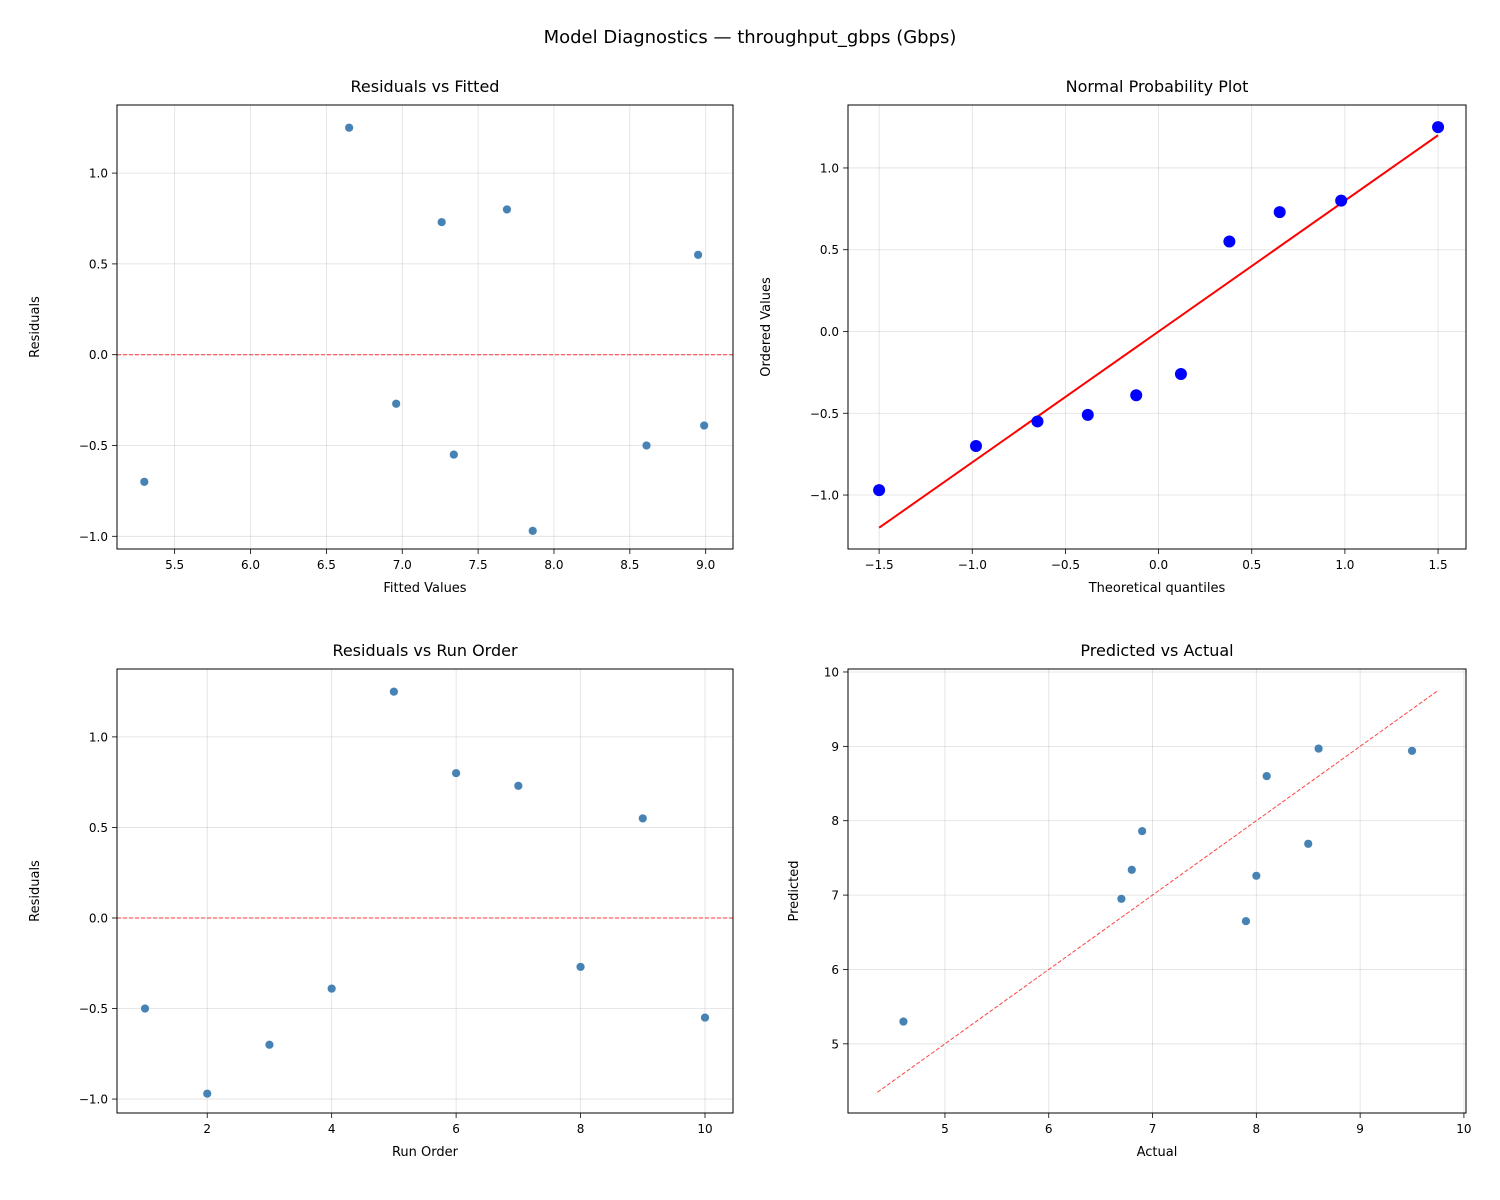  Describe the element at coordinates (835, 1044) in the screenshot. I see `y-tick-label: 5` at that location.